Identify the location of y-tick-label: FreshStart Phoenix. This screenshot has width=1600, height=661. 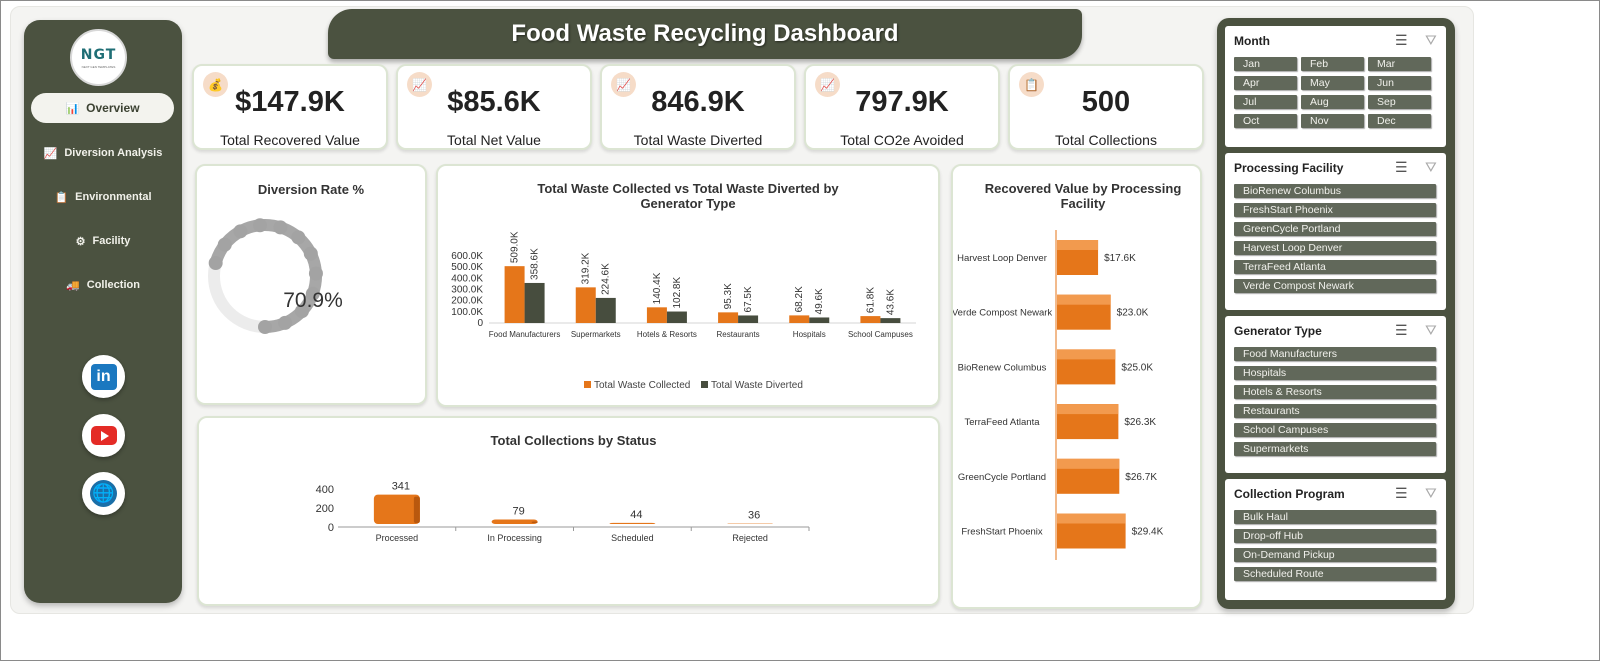
(1002, 532).